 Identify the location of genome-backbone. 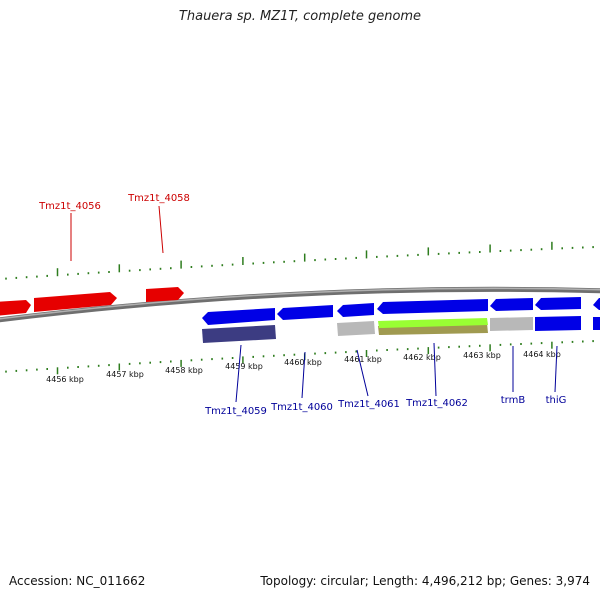
(300, 304).